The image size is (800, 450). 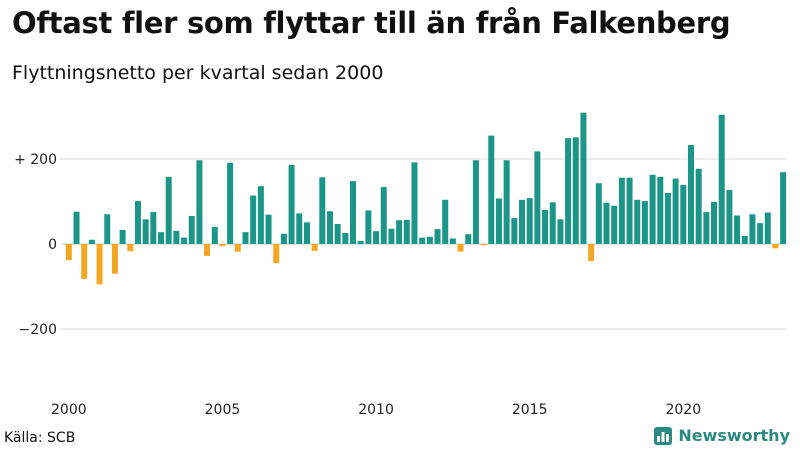 What do you see at coordinates (223, 410) in the screenshot?
I see `x-tick-label: 2005` at bounding box center [223, 410].